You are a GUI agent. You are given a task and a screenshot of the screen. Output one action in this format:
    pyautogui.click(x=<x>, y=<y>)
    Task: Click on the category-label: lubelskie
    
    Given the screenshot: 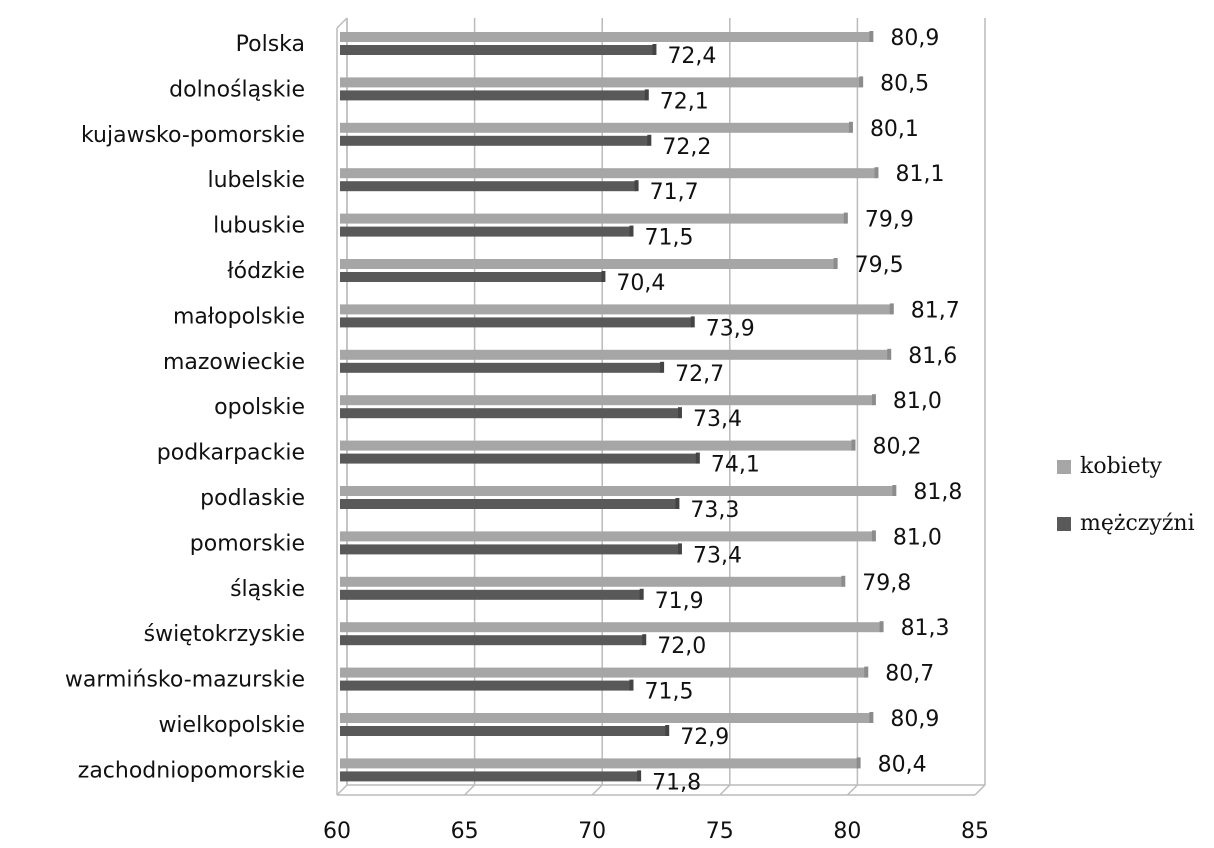 What is the action you would take?
    pyautogui.click(x=256, y=180)
    